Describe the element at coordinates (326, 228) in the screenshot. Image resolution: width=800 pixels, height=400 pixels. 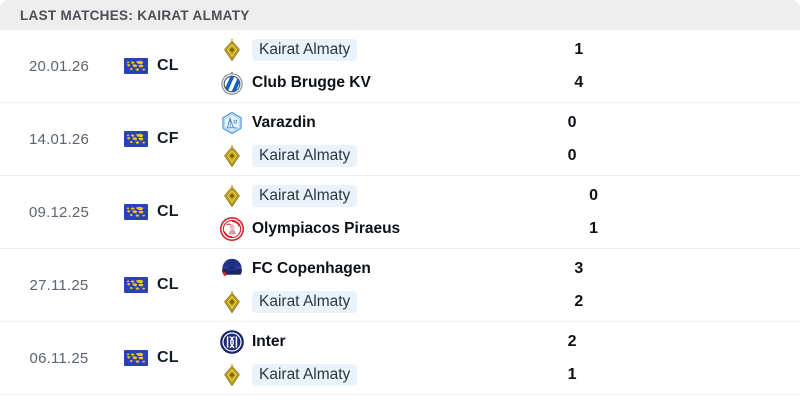
I see `team-name: Olympiacos Piraeus` at that location.